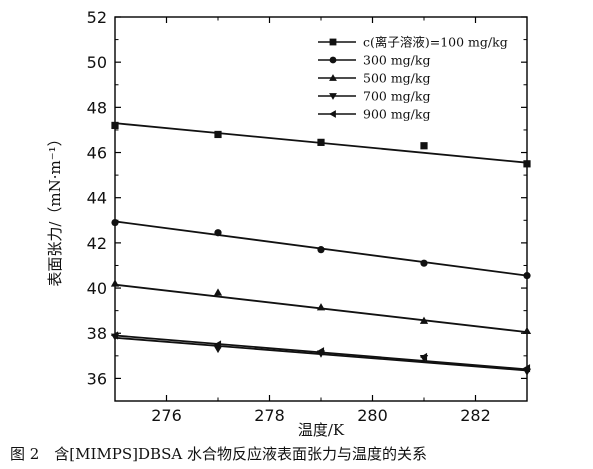 The height and width of the screenshot is (469, 593). I want to click on x-tick-label: 280, so click(372, 415).